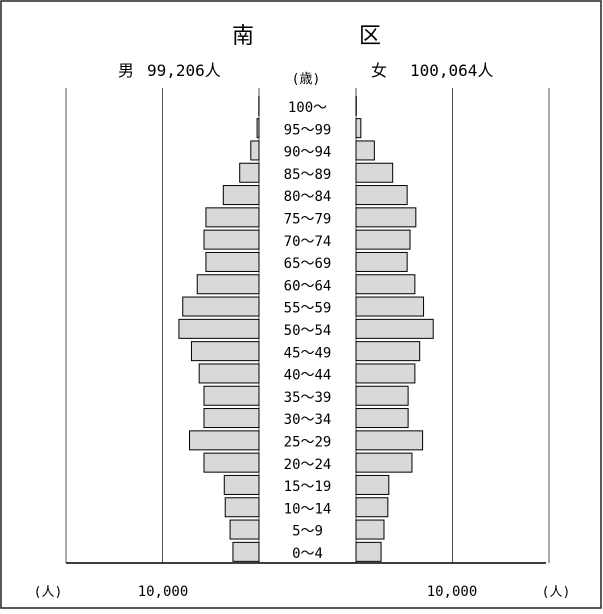 This screenshot has height=614, width=603. I want to click on age-label-55～59: 55～59, so click(308, 309).